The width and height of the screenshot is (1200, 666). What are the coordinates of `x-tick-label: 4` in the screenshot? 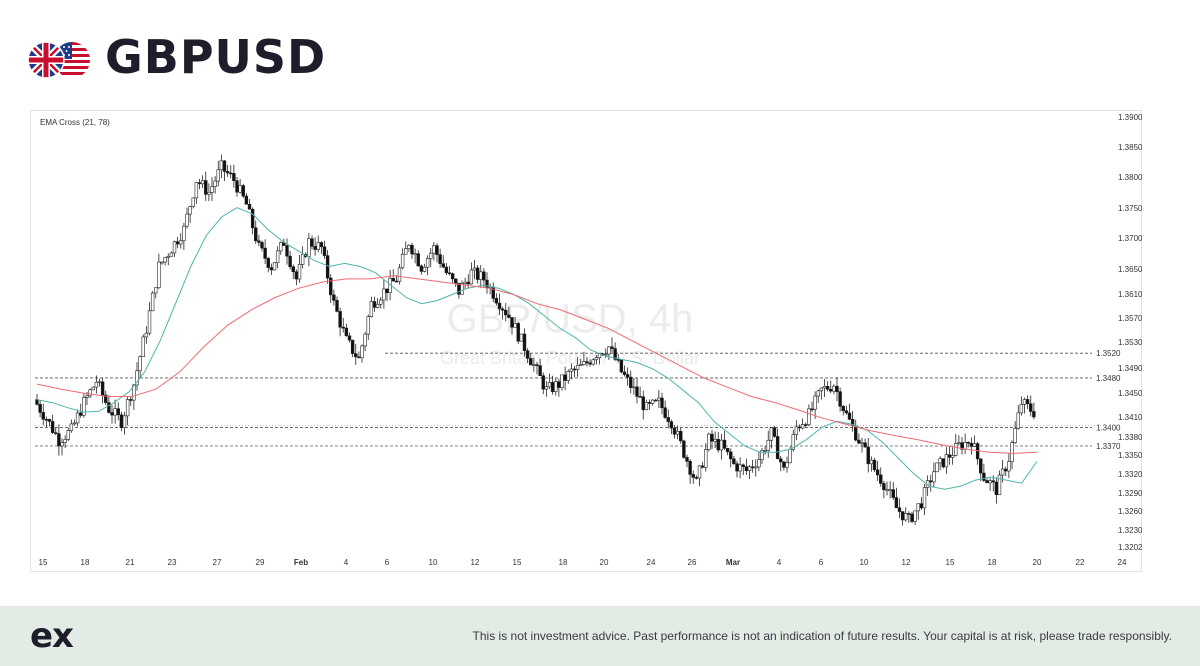 It's located at (779, 562).